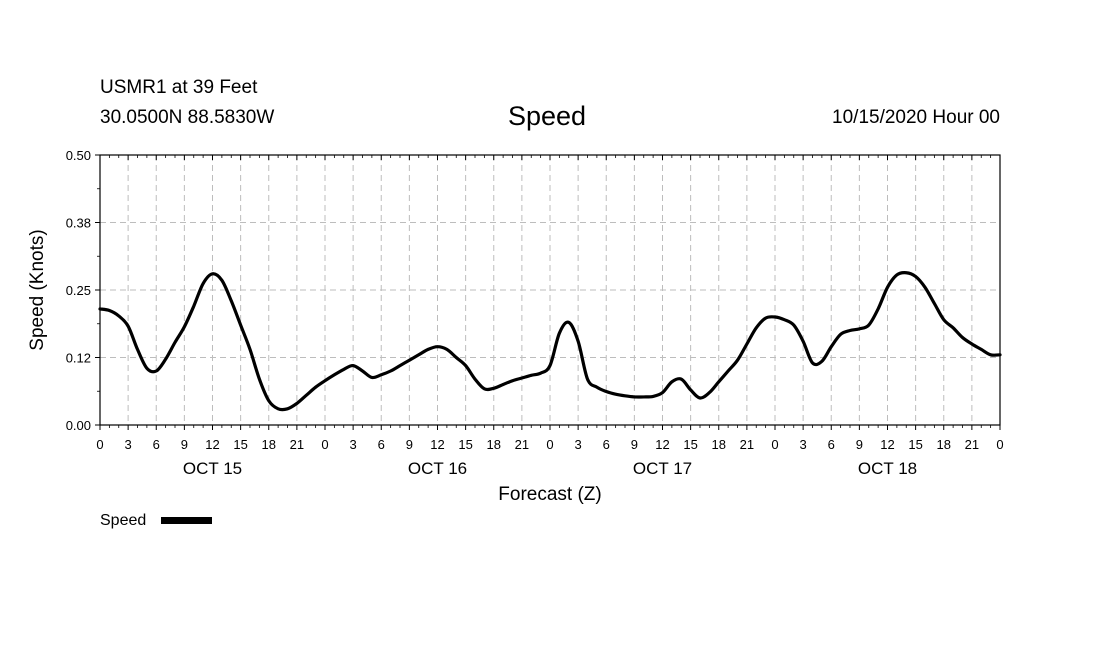 The height and width of the screenshot is (650, 1100). I want to click on y-tick-label: 0.00, so click(78, 425).